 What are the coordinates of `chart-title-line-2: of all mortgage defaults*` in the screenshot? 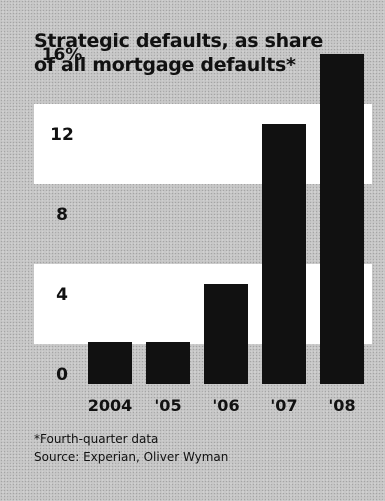 It's located at (165, 65).